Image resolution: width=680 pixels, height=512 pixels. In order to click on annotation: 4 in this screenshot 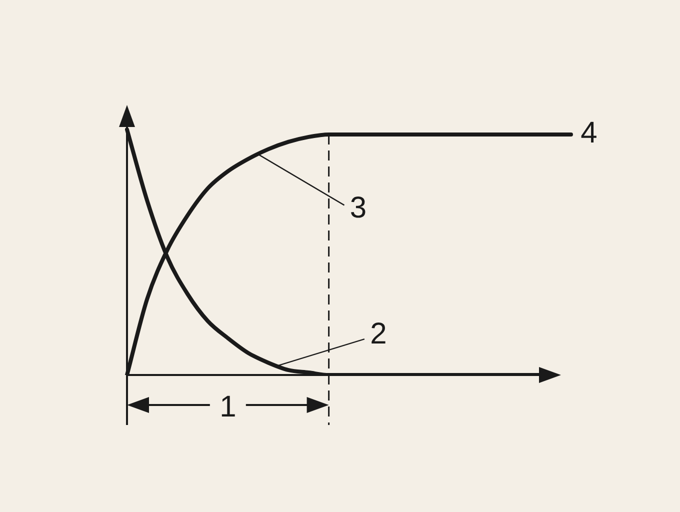, I will do `click(589, 133)`.